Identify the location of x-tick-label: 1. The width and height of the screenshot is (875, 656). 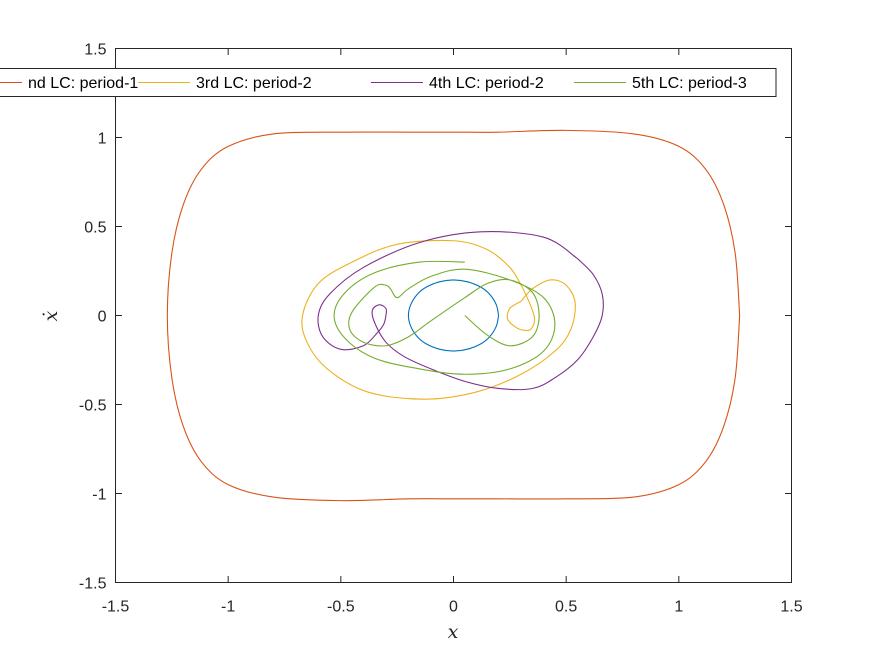
(678, 607).